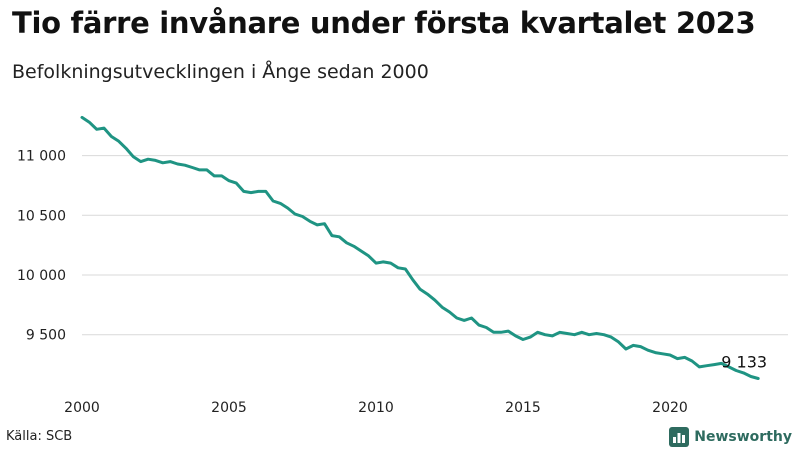 Image resolution: width=800 pixels, height=450 pixels. I want to click on bar-chart-logo-icon, so click(679, 437).